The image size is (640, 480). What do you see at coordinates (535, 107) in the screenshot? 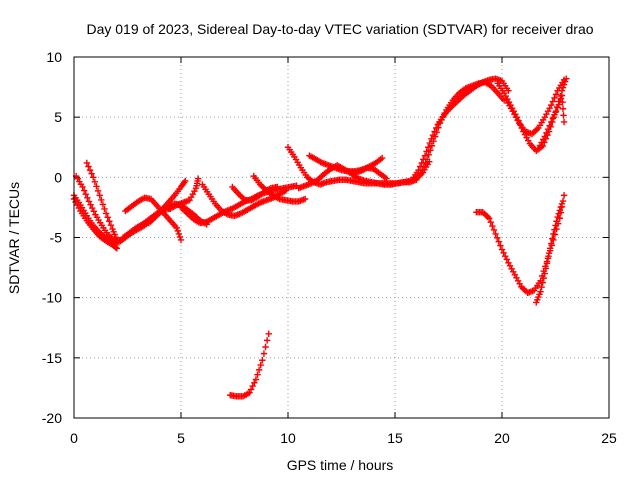
I see `series-track-t` at bounding box center [535, 107].